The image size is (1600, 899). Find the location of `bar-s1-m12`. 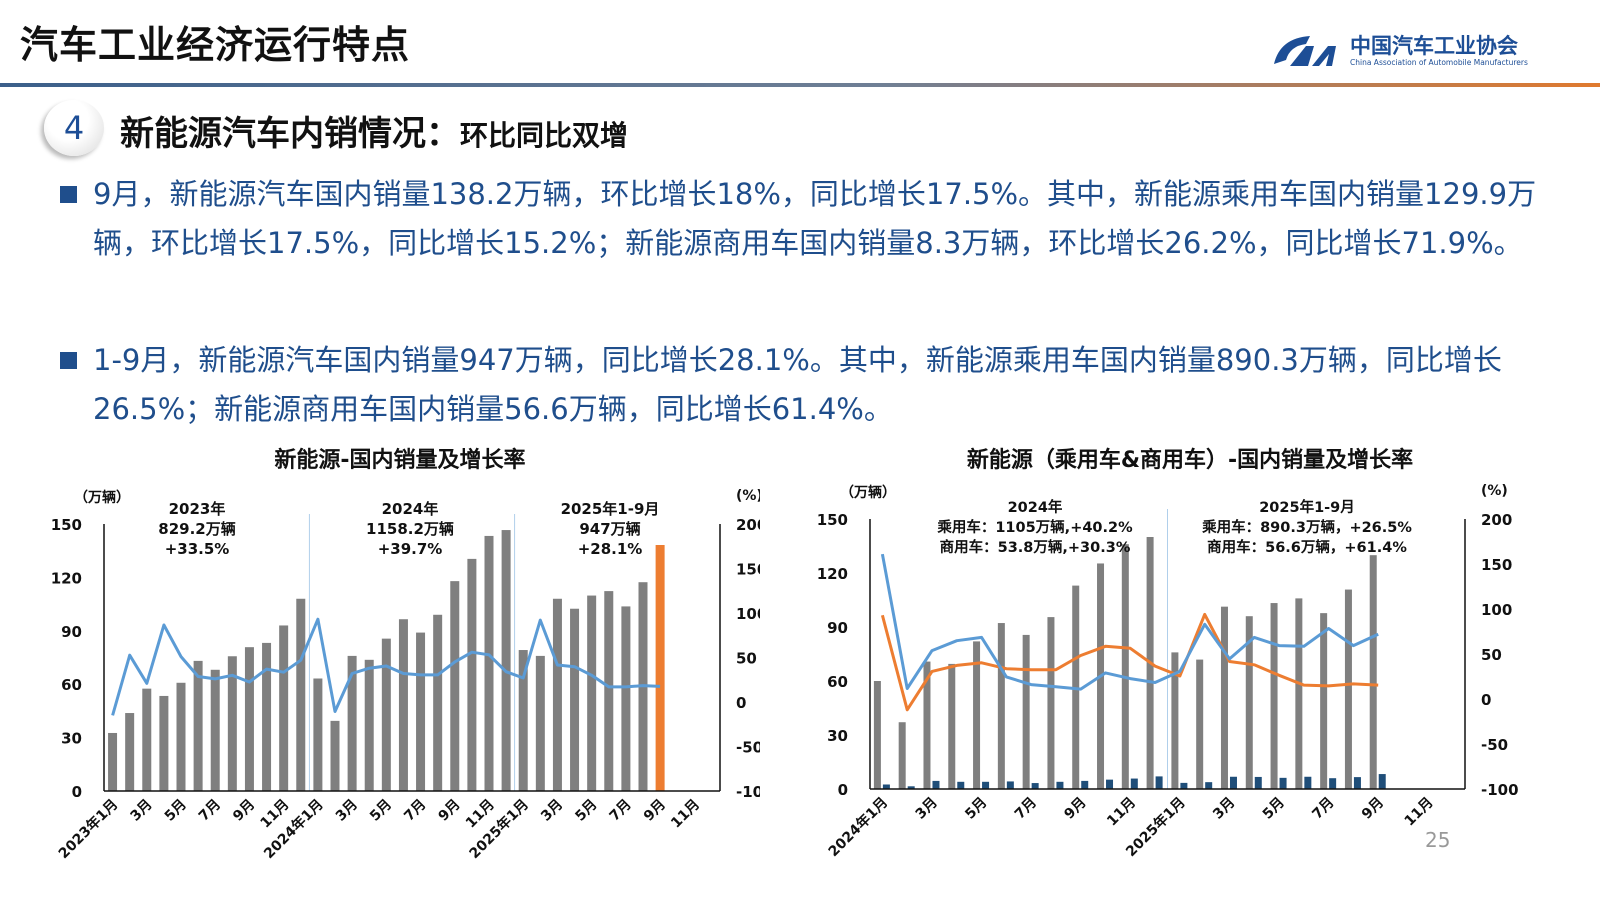

bar-s1-m12 is located at coordinates (1184, 785).